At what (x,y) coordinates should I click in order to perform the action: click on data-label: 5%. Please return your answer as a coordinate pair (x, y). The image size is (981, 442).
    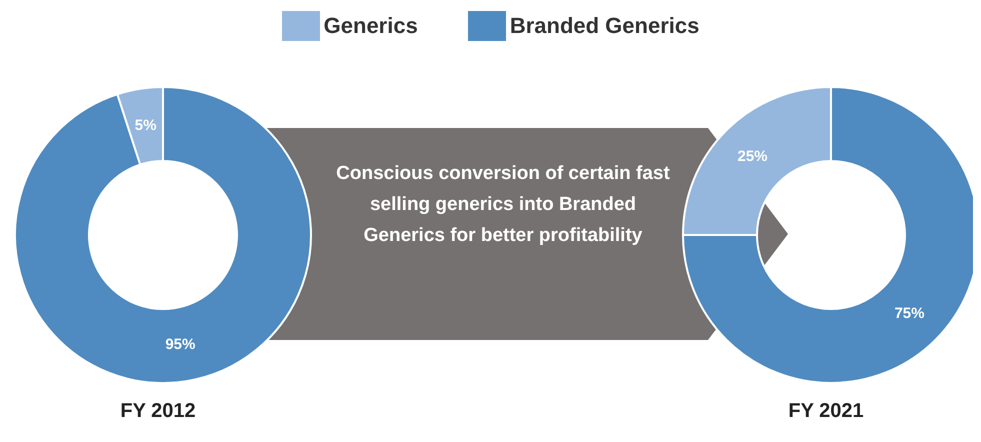
    Looking at the image, I should click on (145, 125).